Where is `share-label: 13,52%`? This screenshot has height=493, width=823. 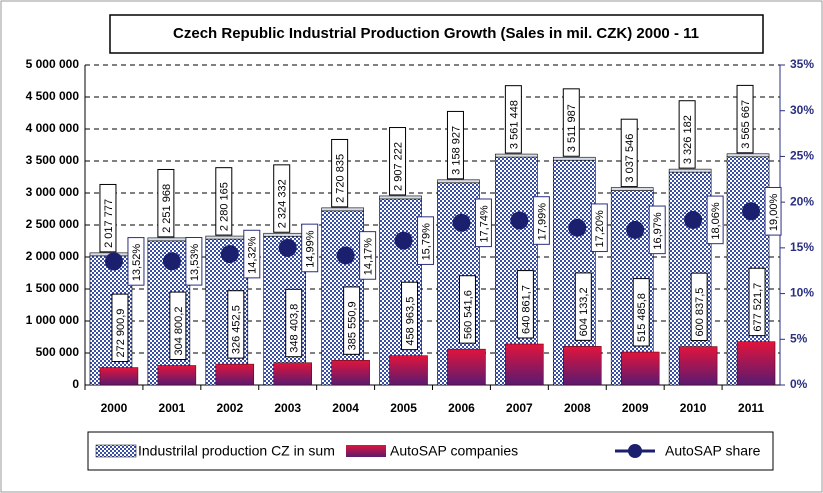
share-label: 13,52% is located at coordinates (137, 263).